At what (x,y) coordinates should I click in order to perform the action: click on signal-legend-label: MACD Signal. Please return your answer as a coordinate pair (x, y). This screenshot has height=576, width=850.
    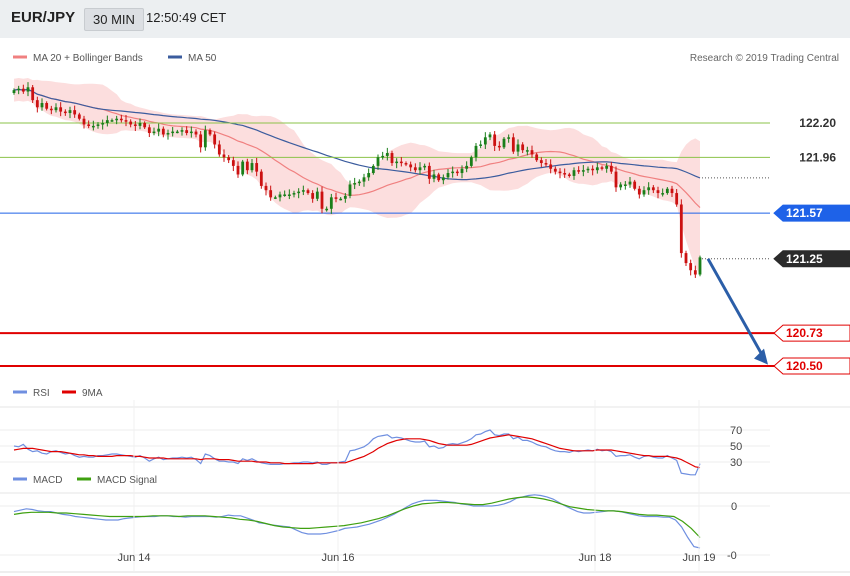
    Looking at the image, I should click on (127, 480).